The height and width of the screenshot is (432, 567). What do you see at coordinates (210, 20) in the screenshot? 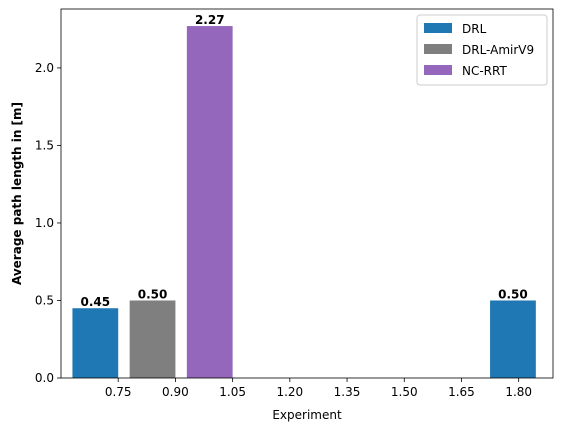
I see `bar-value-label-3: 2.27` at bounding box center [210, 20].